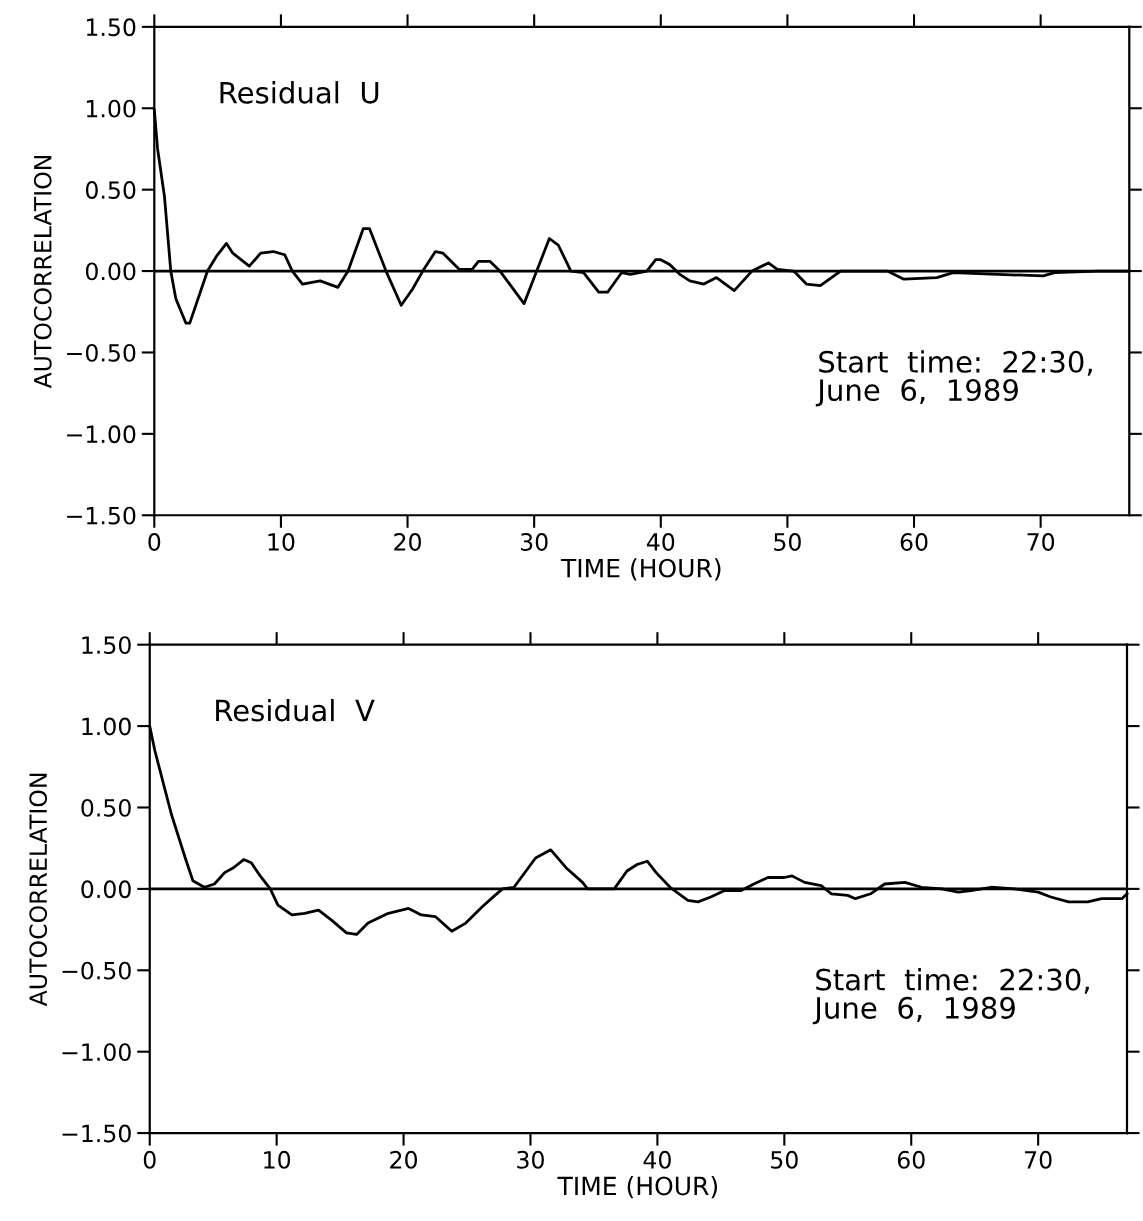 This screenshot has width=1143, height=1221. Describe the element at coordinates (299, 92) in the screenshot. I see `annotation: Residual U` at that location.